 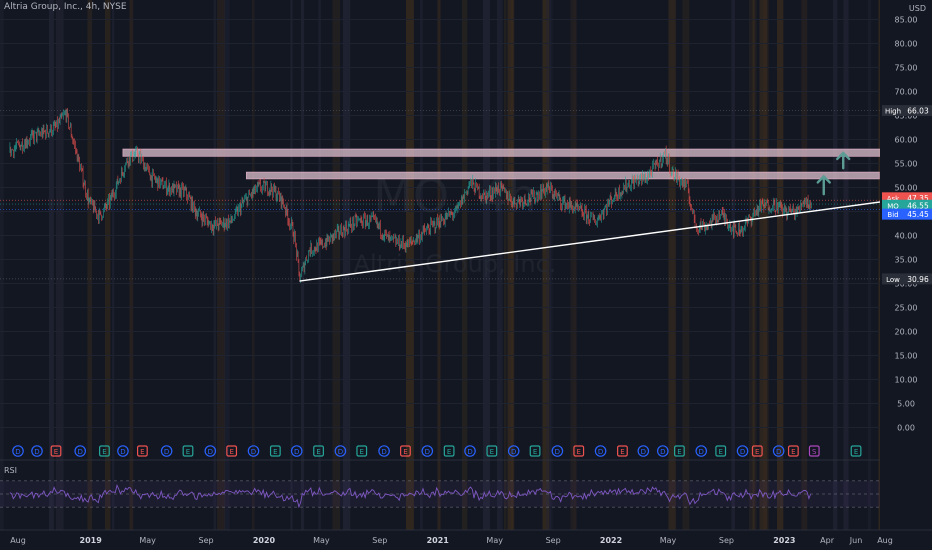 What do you see at coordinates (843, 160) in the screenshot?
I see `up-arrow-icon` at bounding box center [843, 160].